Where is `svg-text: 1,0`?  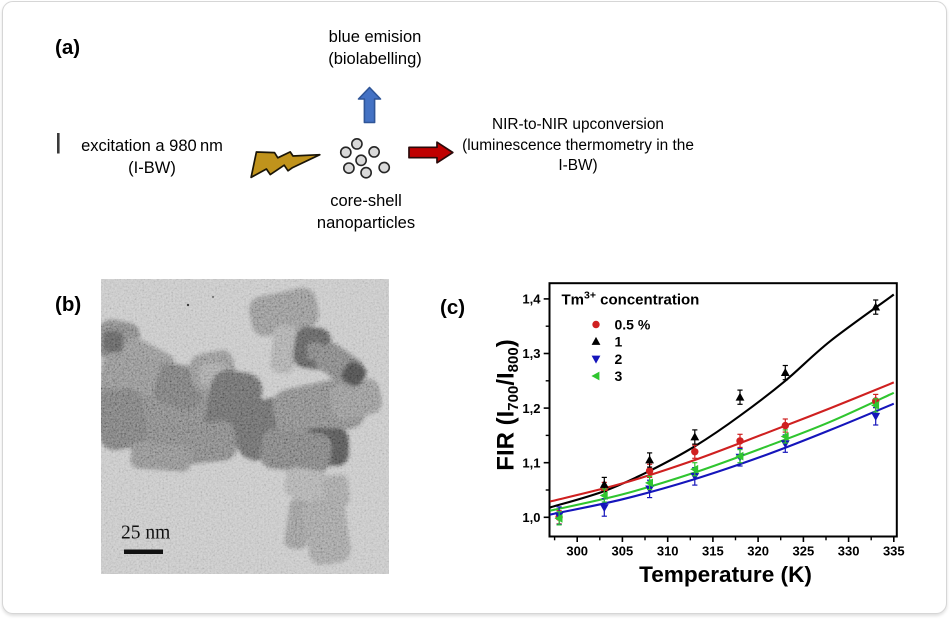 svg-text: 1,0 is located at coordinates (531, 517).